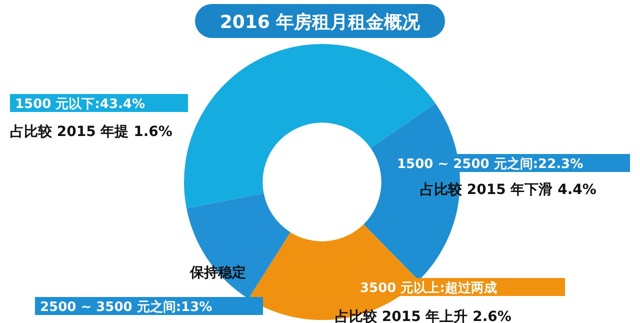 This screenshot has height=323, width=640. What do you see at coordinates (91, 132) in the screenshot?
I see `text: 占比较 2015 年提 1.6%` at bounding box center [91, 132].